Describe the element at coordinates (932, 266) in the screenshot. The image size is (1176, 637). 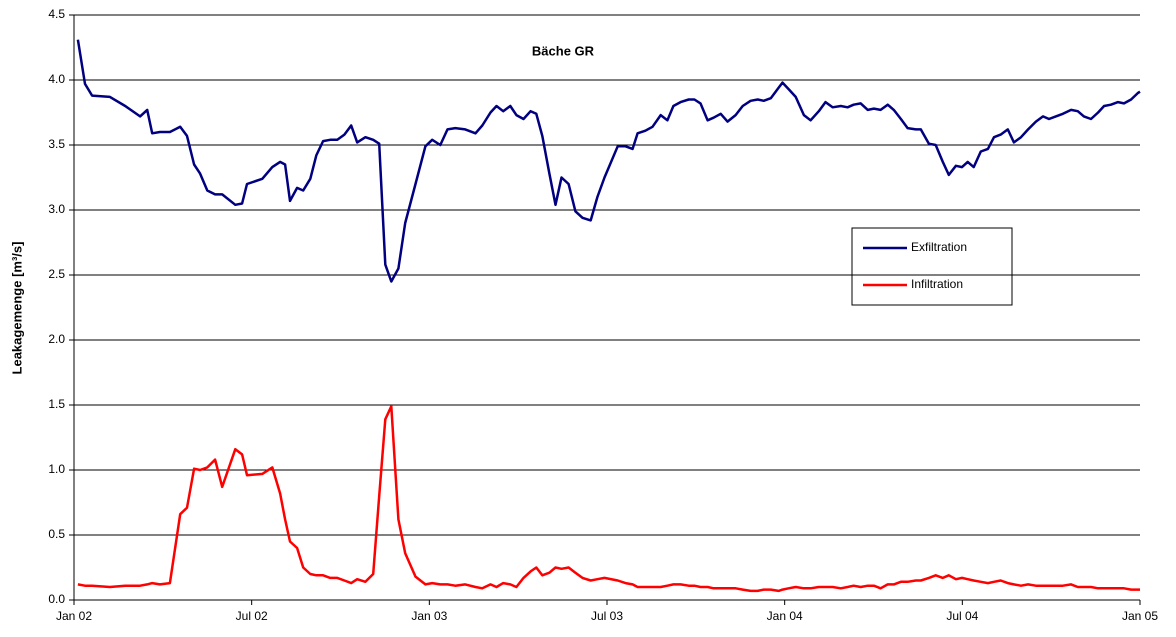
I see `legend-box` at that location.